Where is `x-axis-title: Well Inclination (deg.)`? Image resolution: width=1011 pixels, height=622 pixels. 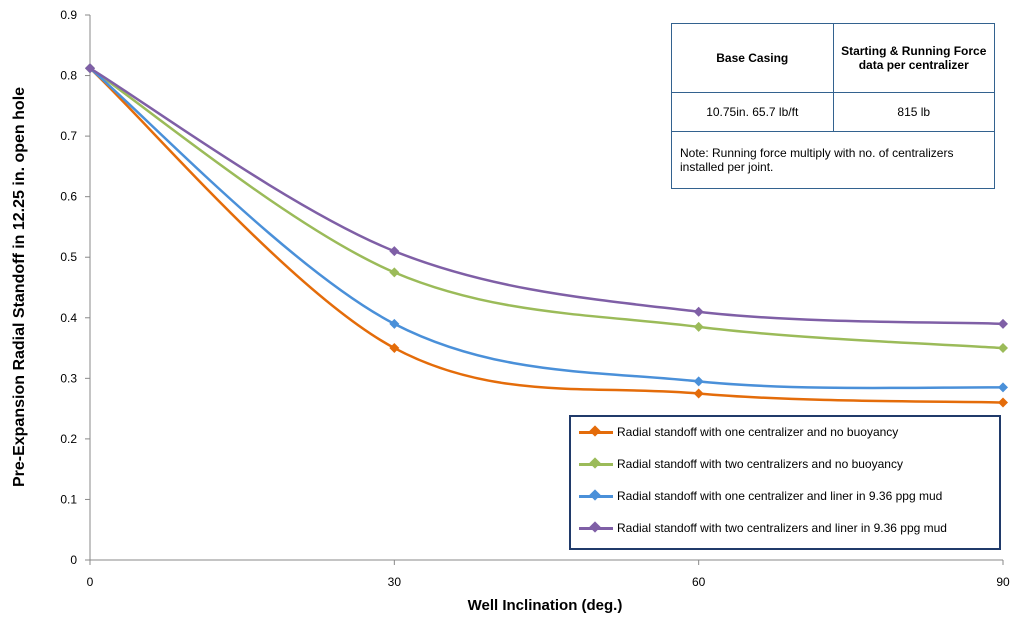
x-axis-title: Well Inclination (deg.) is located at coordinates (545, 605).